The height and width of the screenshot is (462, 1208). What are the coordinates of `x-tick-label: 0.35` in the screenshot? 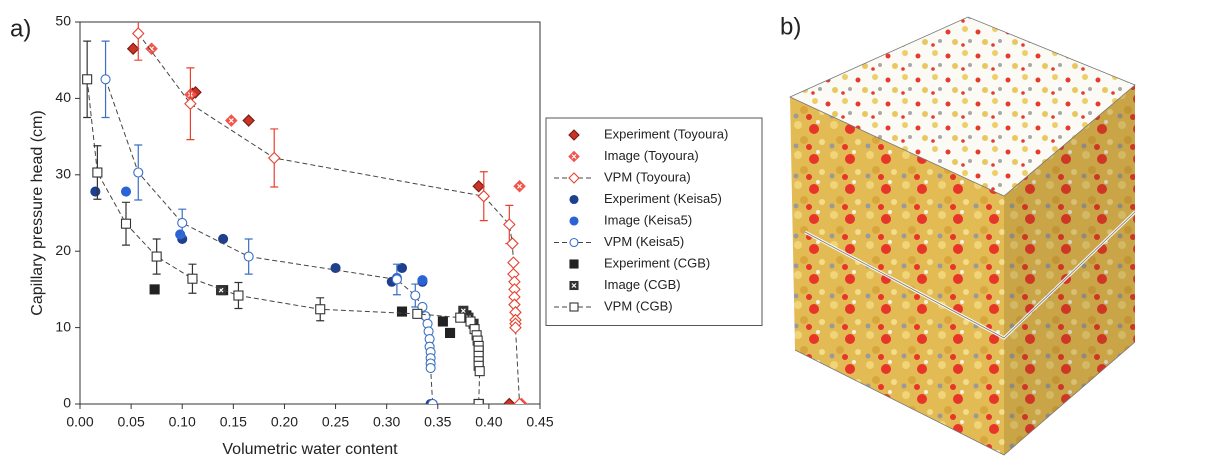 It's located at (437, 422).